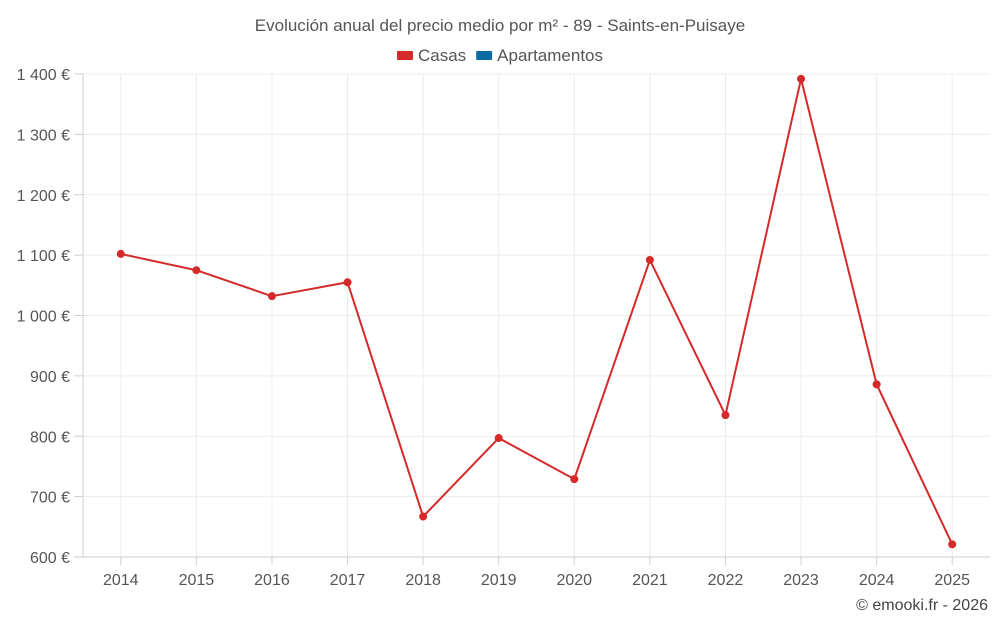 The image size is (1000, 625). I want to click on x-tick-label: 2024, so click(877, 580).